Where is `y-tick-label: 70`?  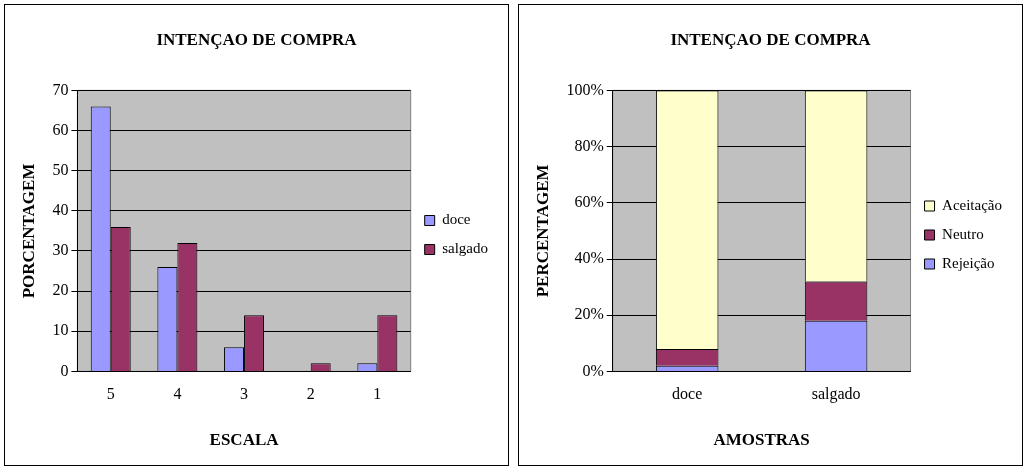 y-tick-label: 70 is located at coordinates (60, 89).